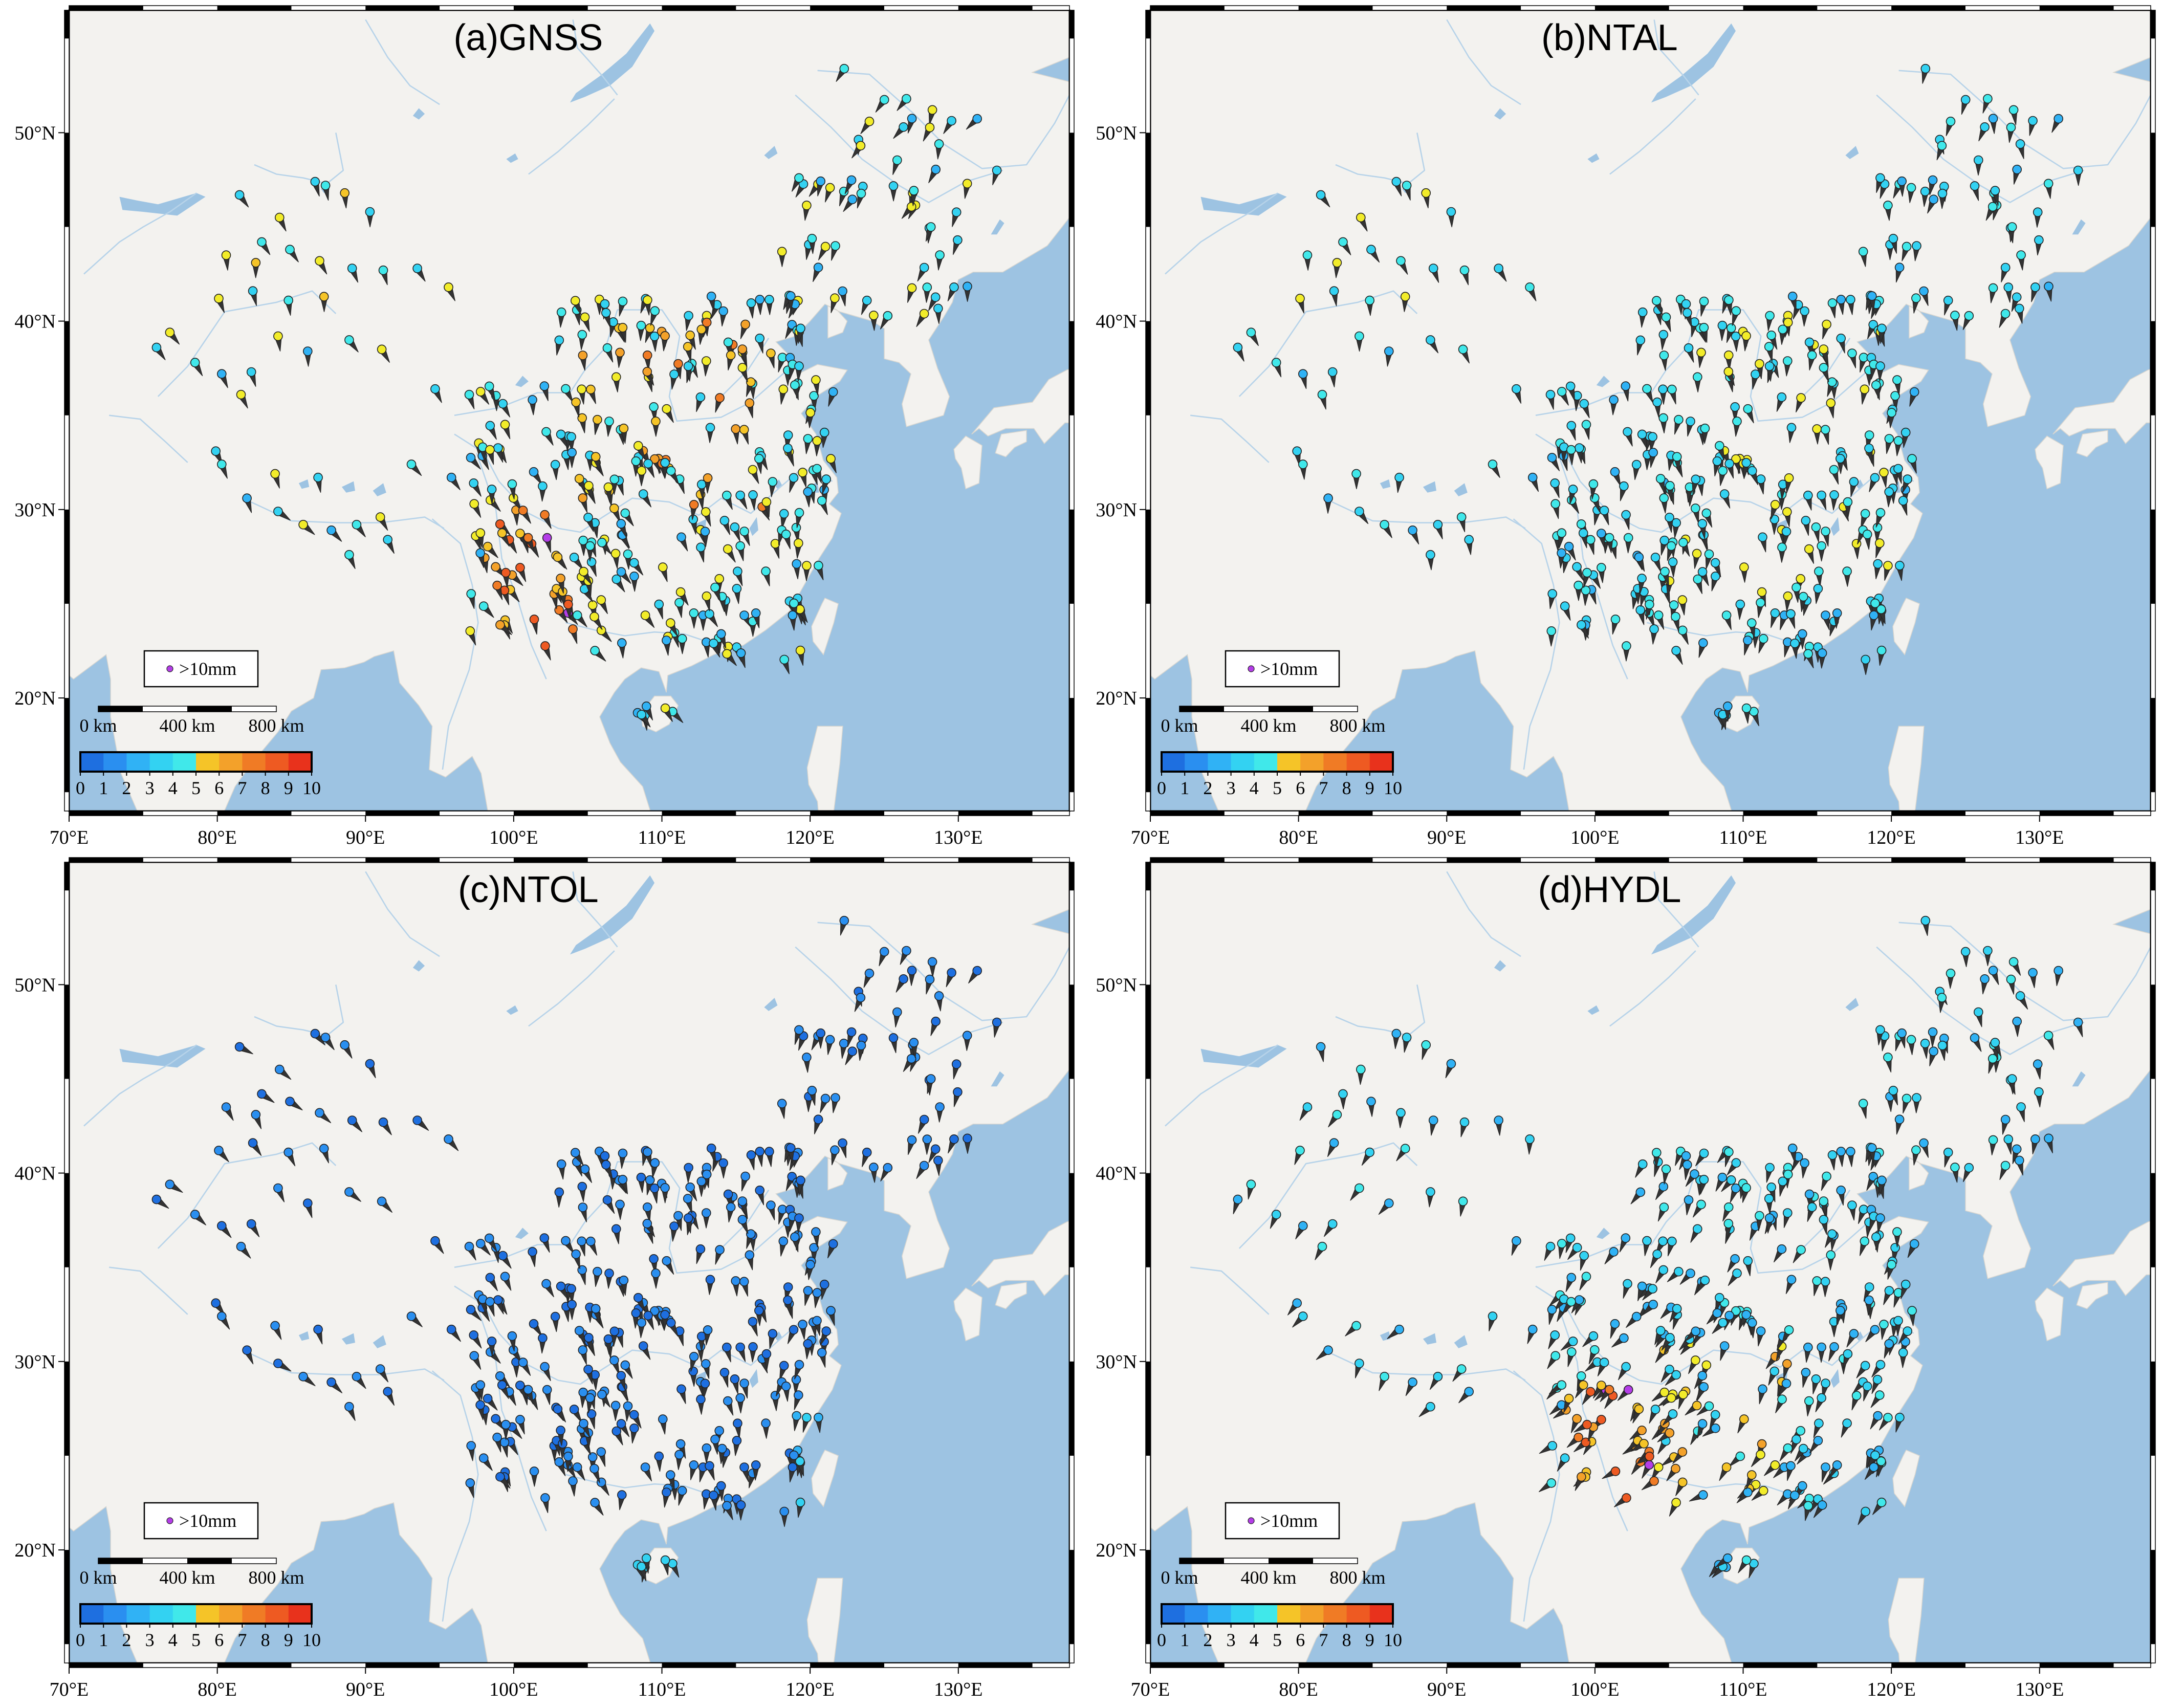 The image size is (2163, 1708). What do you see at coordinates (643, 483) in the screenshot?
I see `river` at bounding box center [643, 483].